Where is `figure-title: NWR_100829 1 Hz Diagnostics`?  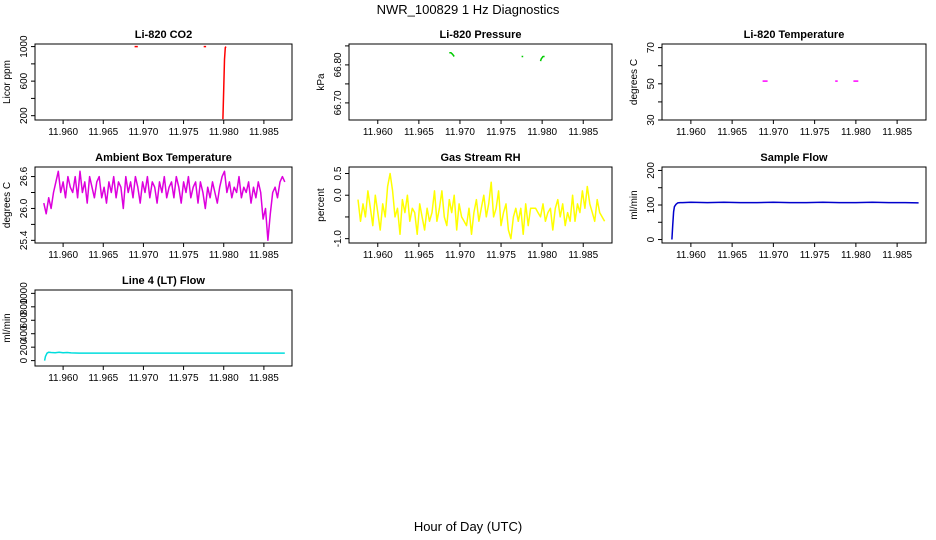 figure-title: NWR_100829 1 Hz Diagnostics is located at coordinates (468, 9).